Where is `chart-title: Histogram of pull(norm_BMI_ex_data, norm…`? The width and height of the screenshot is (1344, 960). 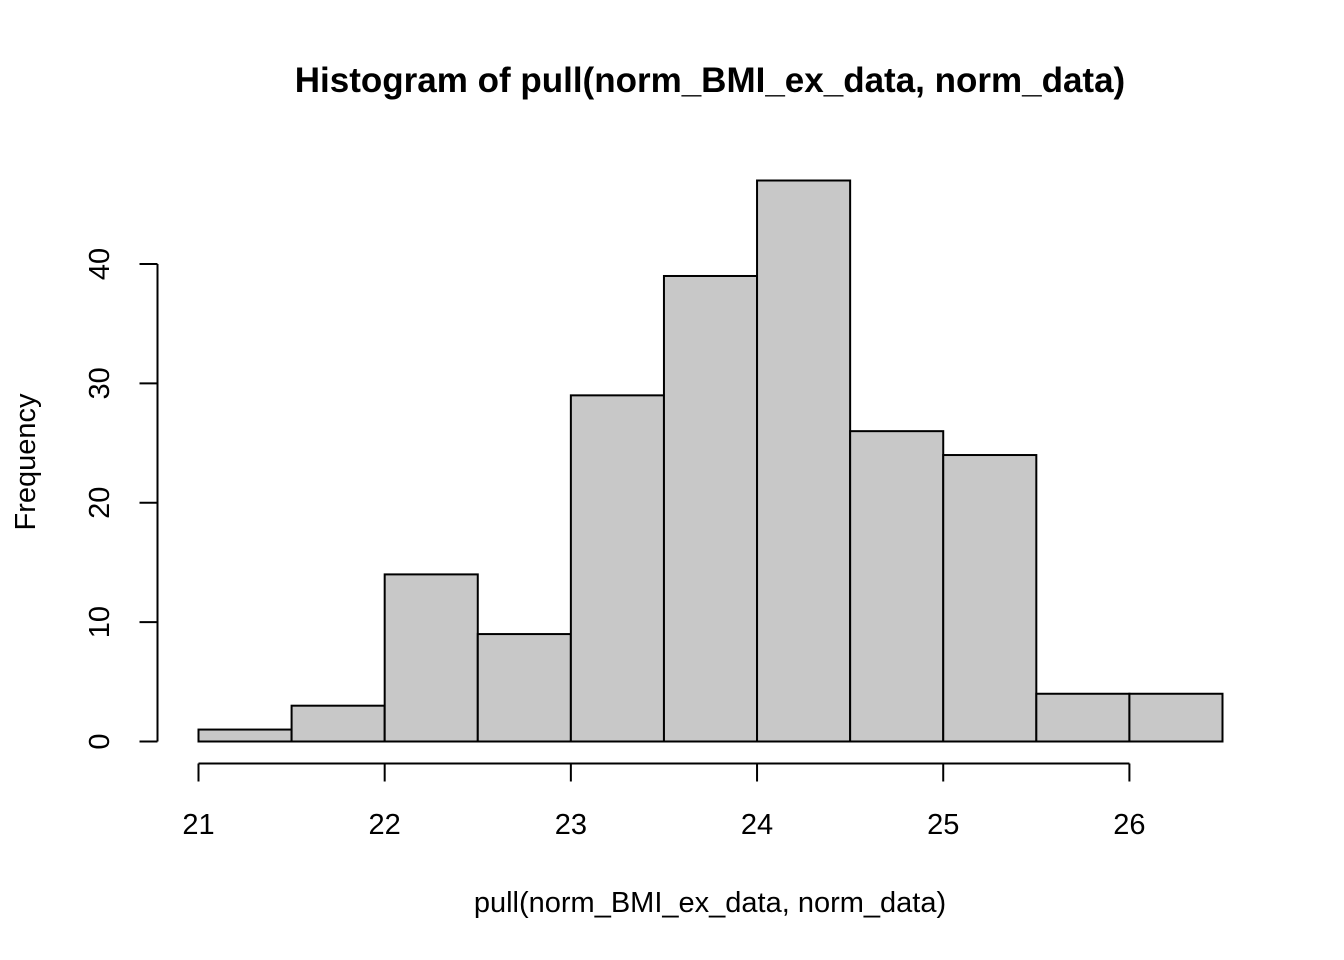
chart-title: Histogram of pull(norm_BMI_ex_data, norm… is located at coordinates (710, 80).